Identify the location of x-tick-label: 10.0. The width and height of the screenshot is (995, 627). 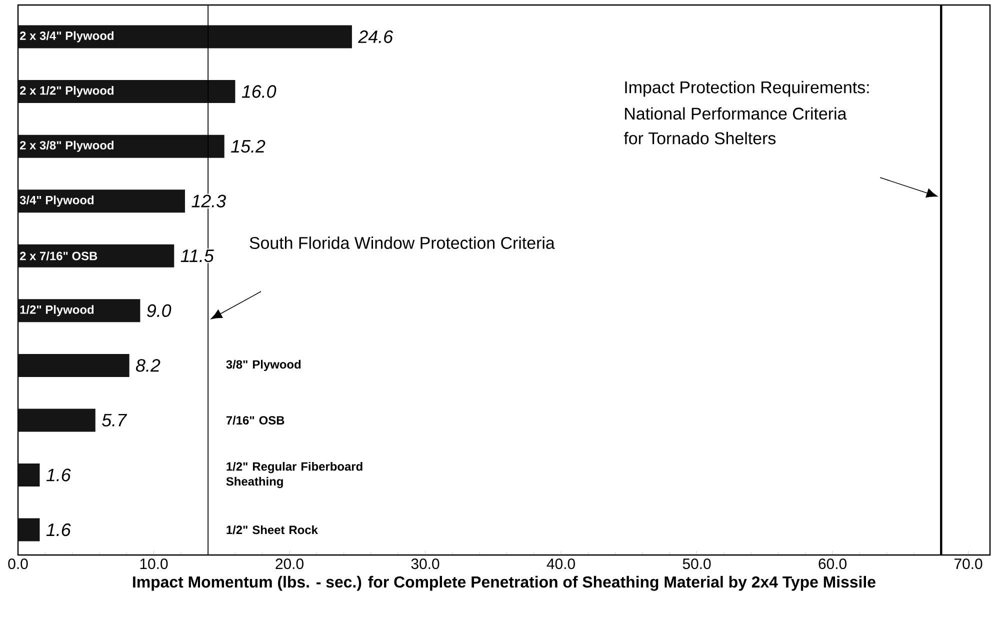
(154, 564).